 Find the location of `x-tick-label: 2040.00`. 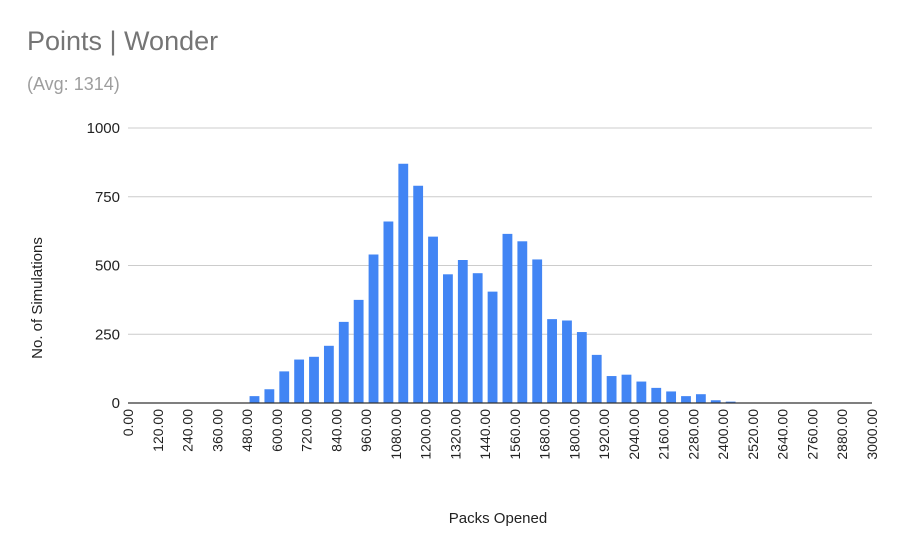

x-tick-label: 2040.00 is located at coordinates (634, 434).